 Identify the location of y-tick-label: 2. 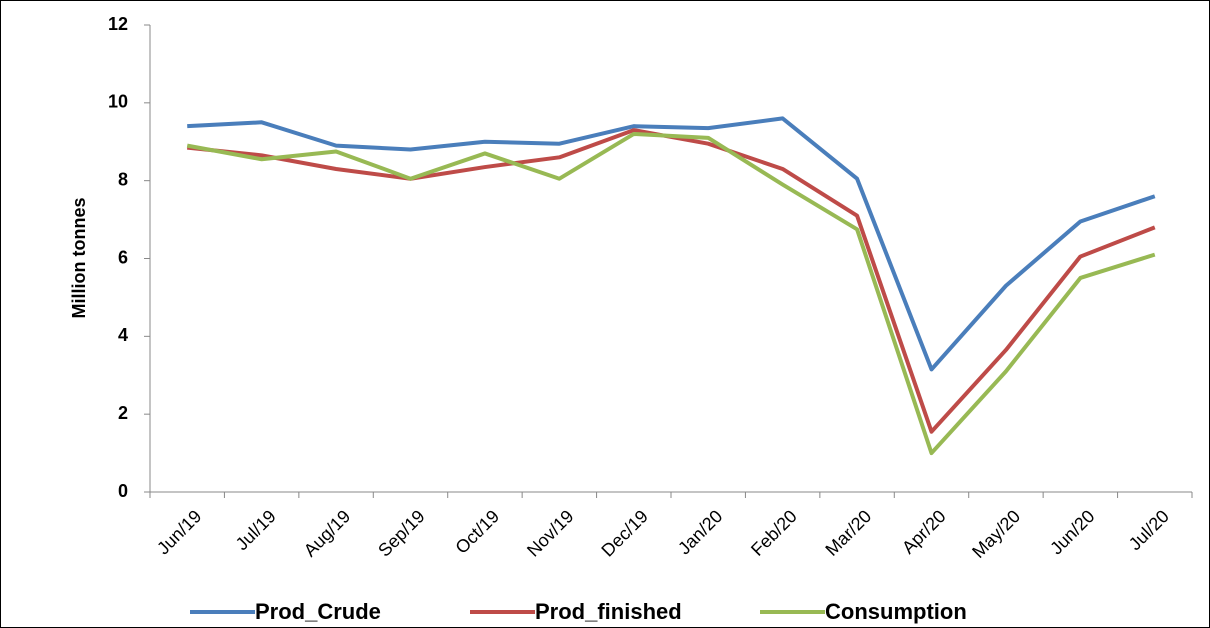
(123, 413).